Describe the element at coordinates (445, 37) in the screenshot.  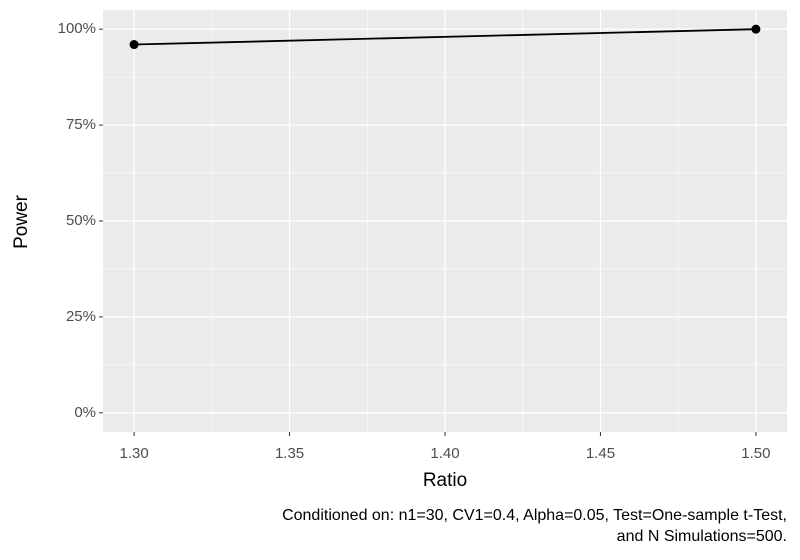
I see `line` at that location.